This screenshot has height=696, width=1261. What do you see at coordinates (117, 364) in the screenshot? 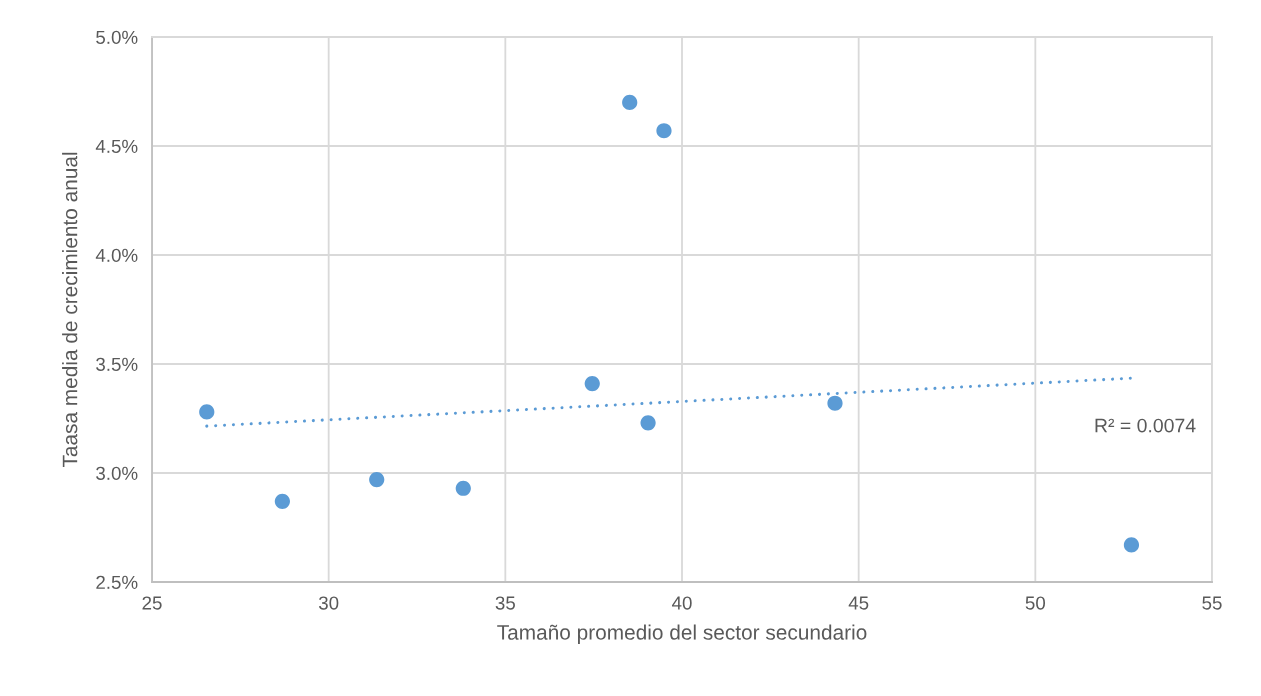
I see `y-tick-label: 3.5%` at bounding box center [117, 364].